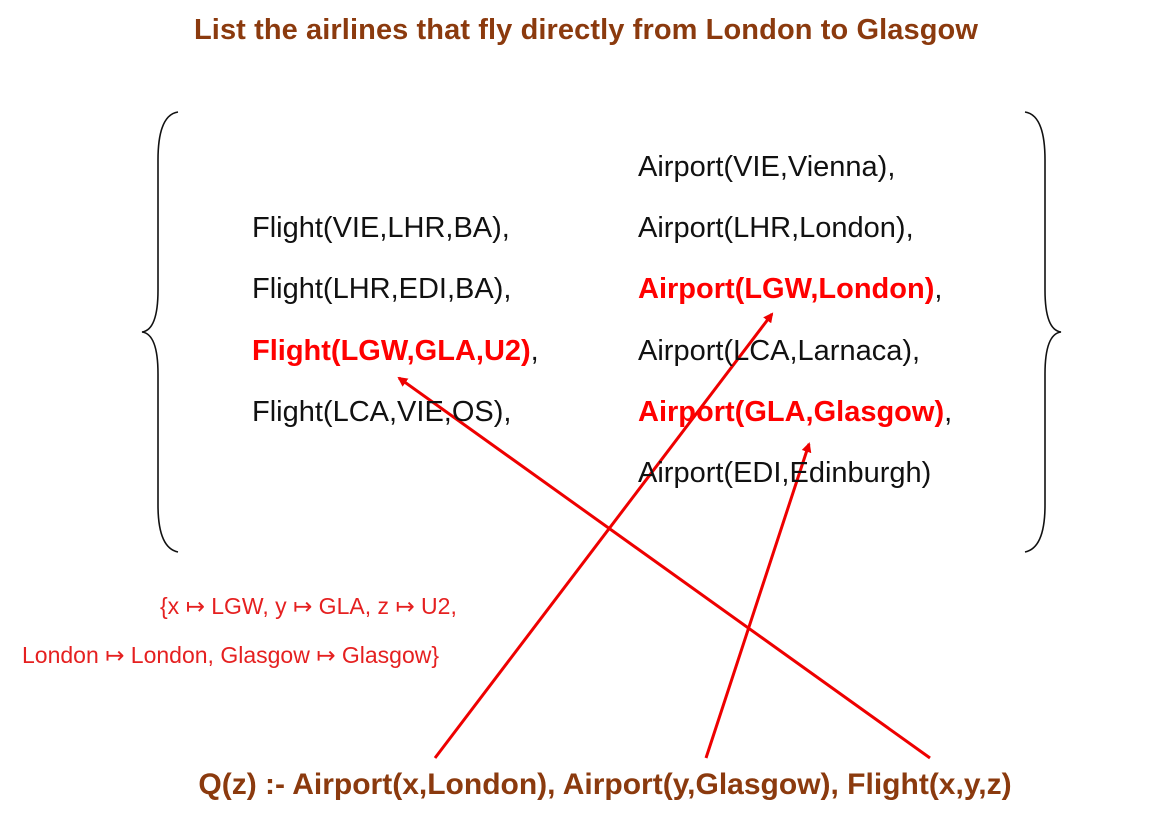  I want to click on airport-fact-highlighted: Airport(LGW,London),, so click(790, 289).